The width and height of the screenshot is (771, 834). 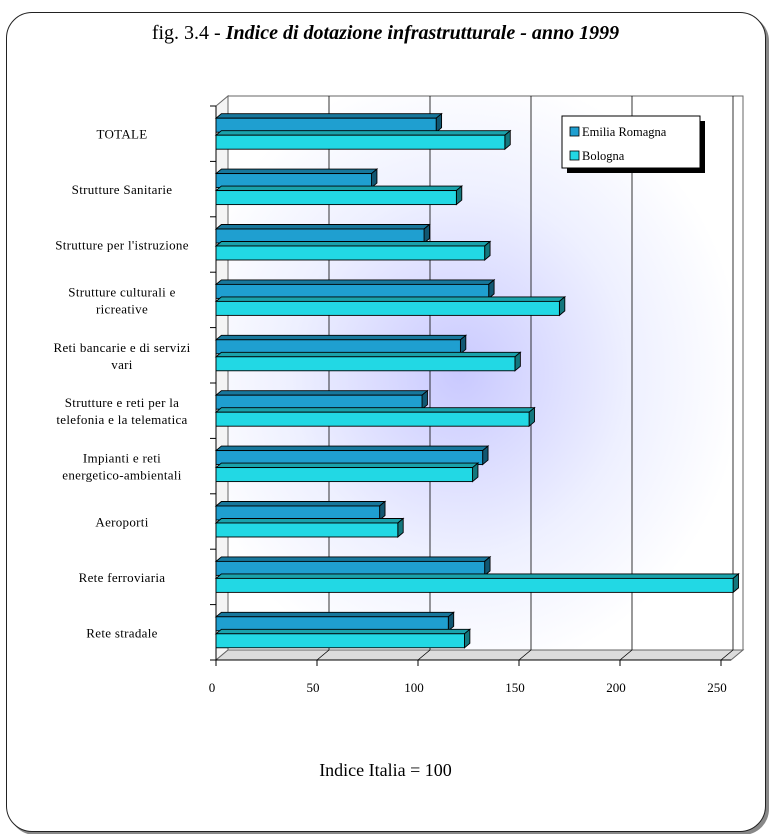 I want to click on legend-label: Bologna, so click(x=603, y=156).